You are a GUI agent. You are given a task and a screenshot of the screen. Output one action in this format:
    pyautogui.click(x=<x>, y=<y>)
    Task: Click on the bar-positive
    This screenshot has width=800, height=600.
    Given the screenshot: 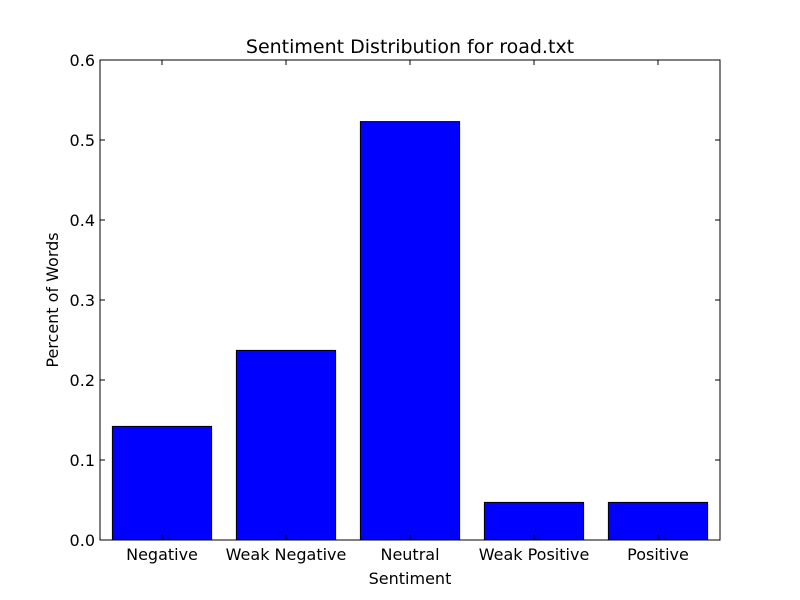 What is the action you would take?
    pyautogui.click(x=658, y=521)
    